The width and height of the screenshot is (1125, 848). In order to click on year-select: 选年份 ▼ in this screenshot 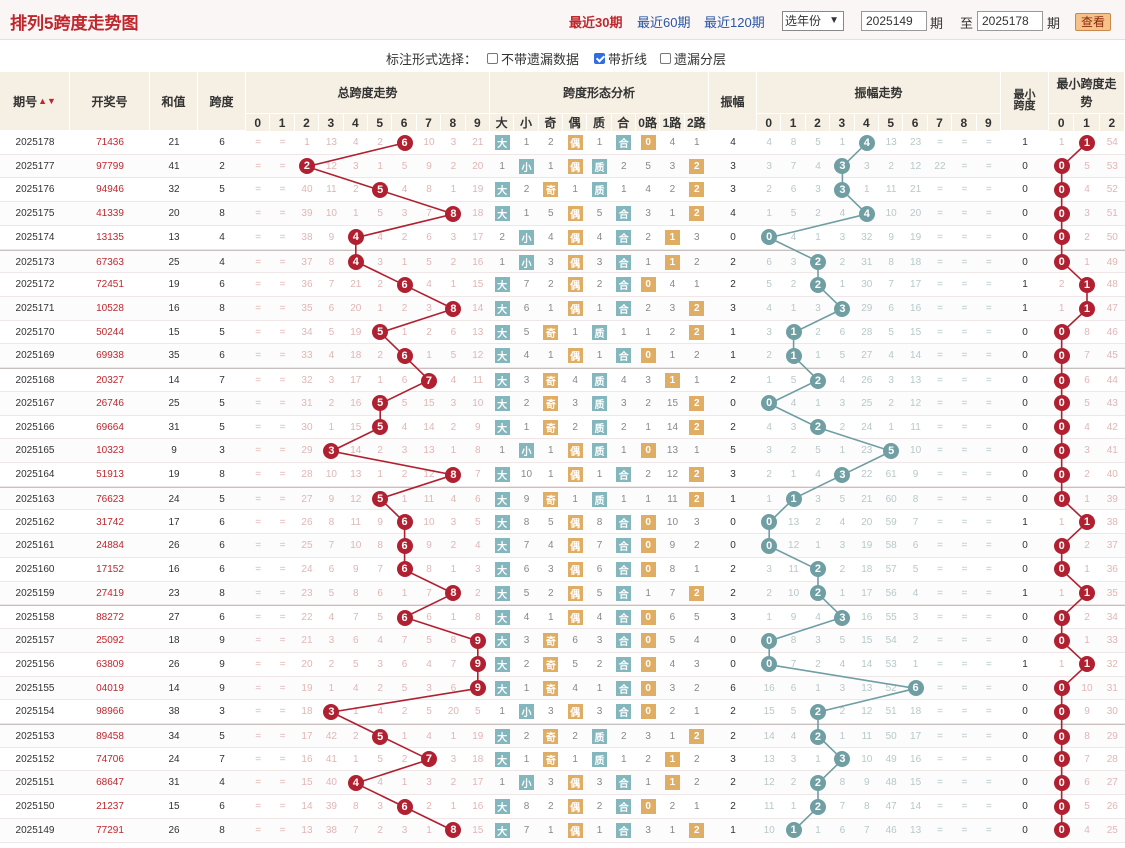, I will do `click(813, 21)`.